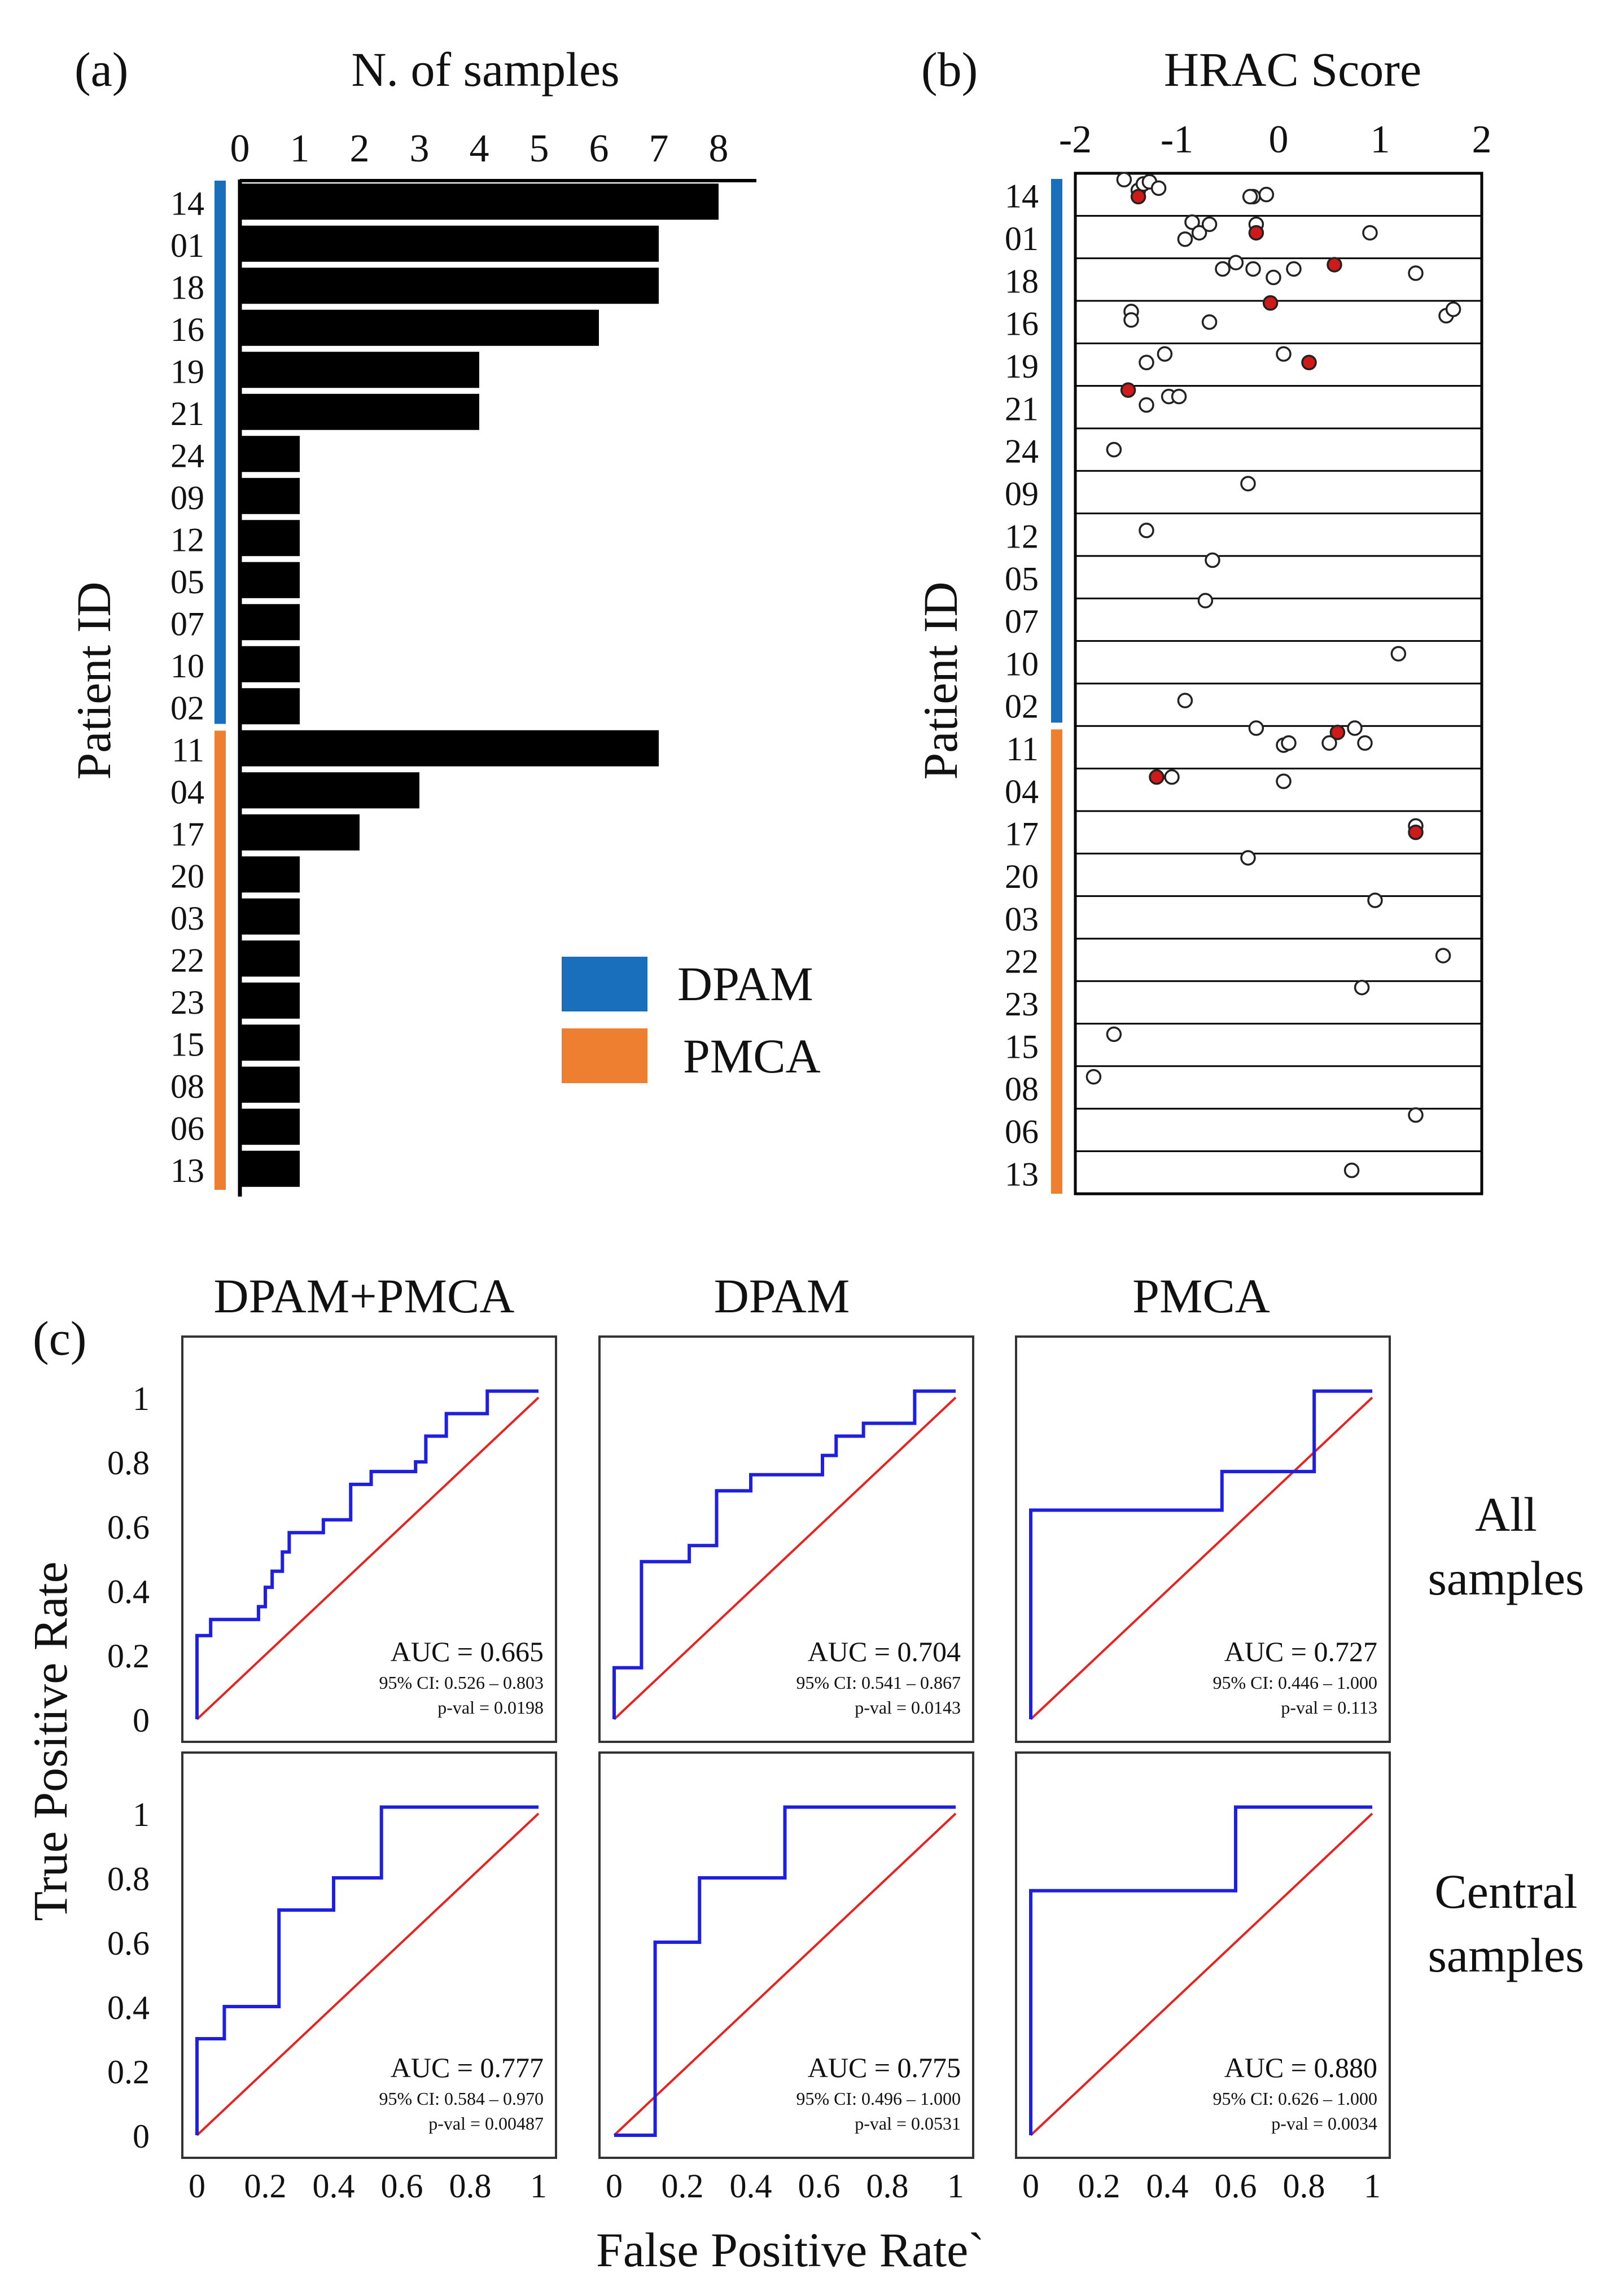 This screenshot has height=2282, width=1624. Describe the element at coordinates (187, 203) in the screenshot. I see `panel-a-category-label: 14` at that location.